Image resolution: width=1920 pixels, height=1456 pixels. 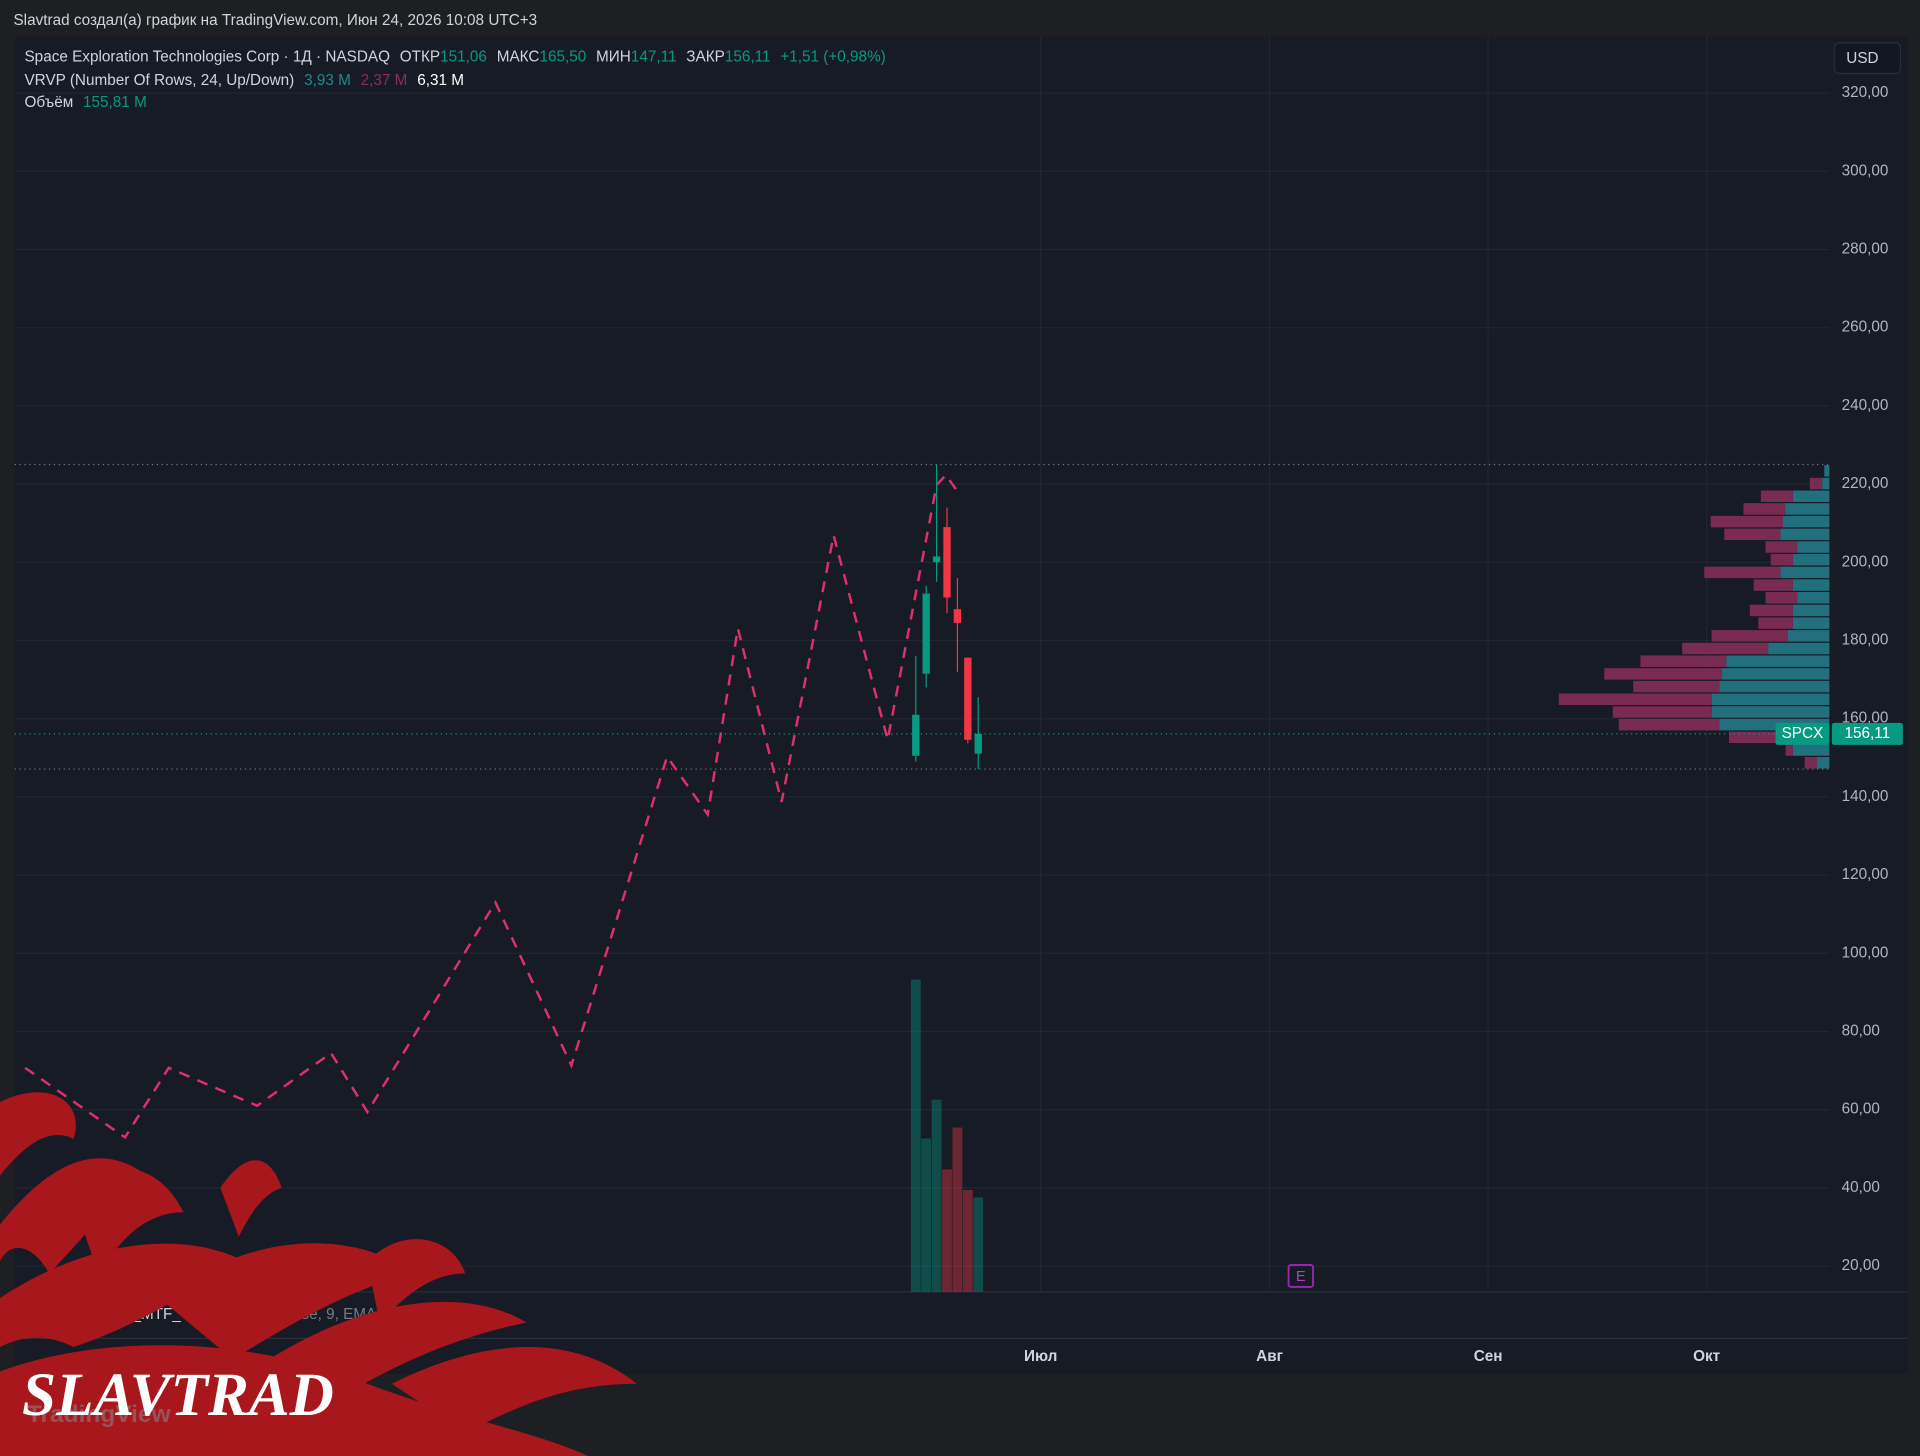 What do you see at coordinates (1861, 1109) in the screenshot?
I see `y-tick-label: 60,00` at bounding box center [1861, 1109].